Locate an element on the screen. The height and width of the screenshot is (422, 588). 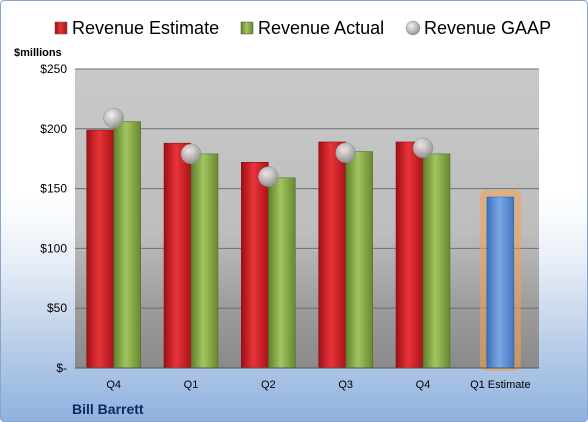
legend-label: Revenue Estimate is located at coordinates (145, 28).